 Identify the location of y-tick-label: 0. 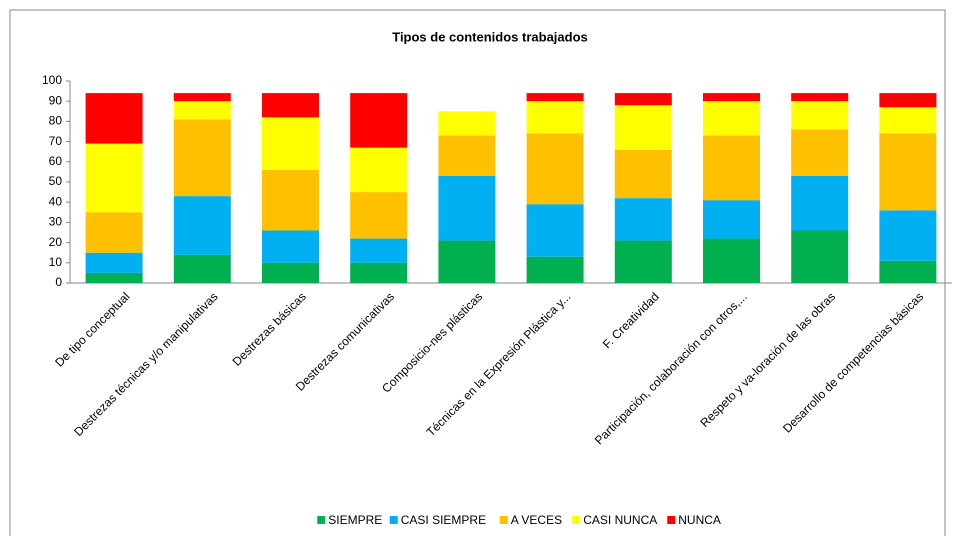
(58, 282).